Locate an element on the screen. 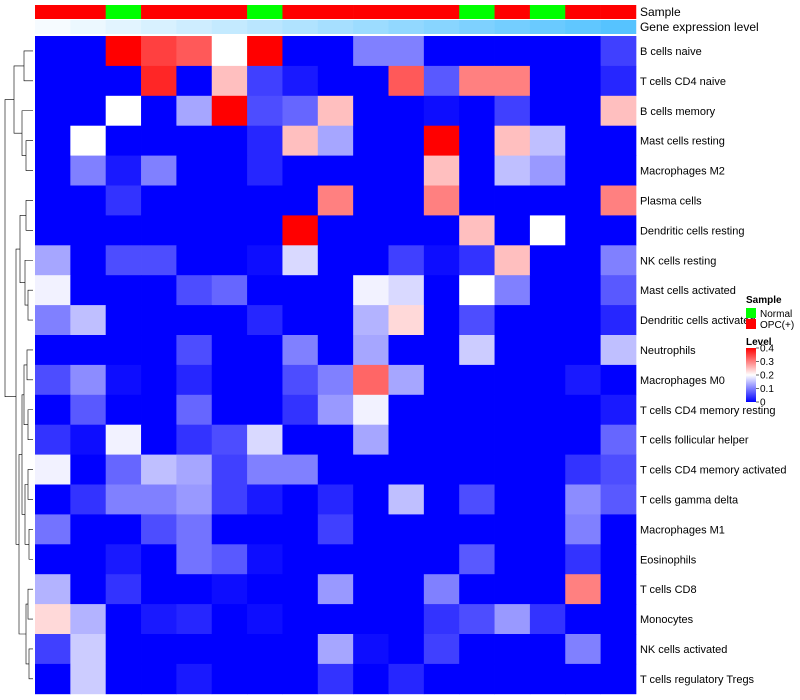 This screenshot has height=700, width=800. row-label: T cells CD8 is located at coordinates (668, 590).